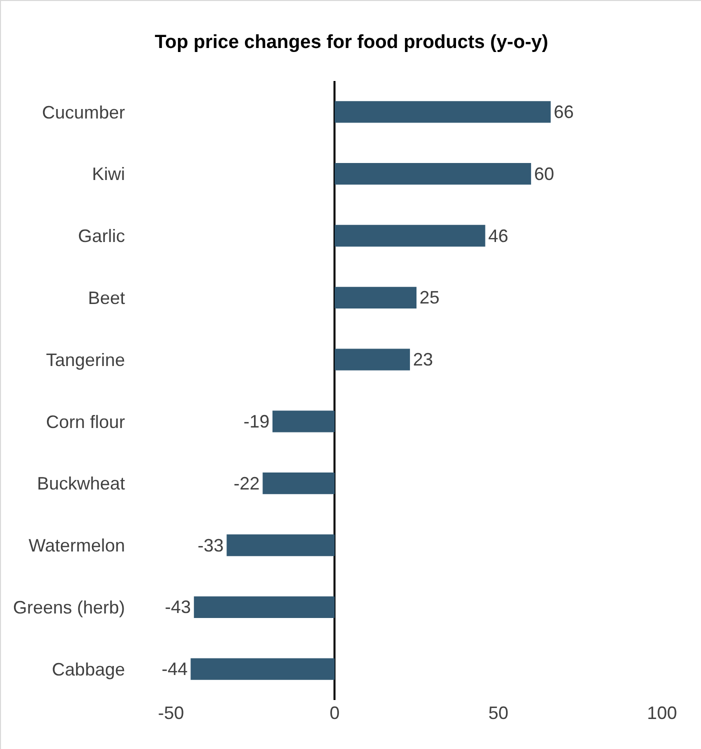  I want to click on y-tick-label: Kiwi, so click(108, 174).